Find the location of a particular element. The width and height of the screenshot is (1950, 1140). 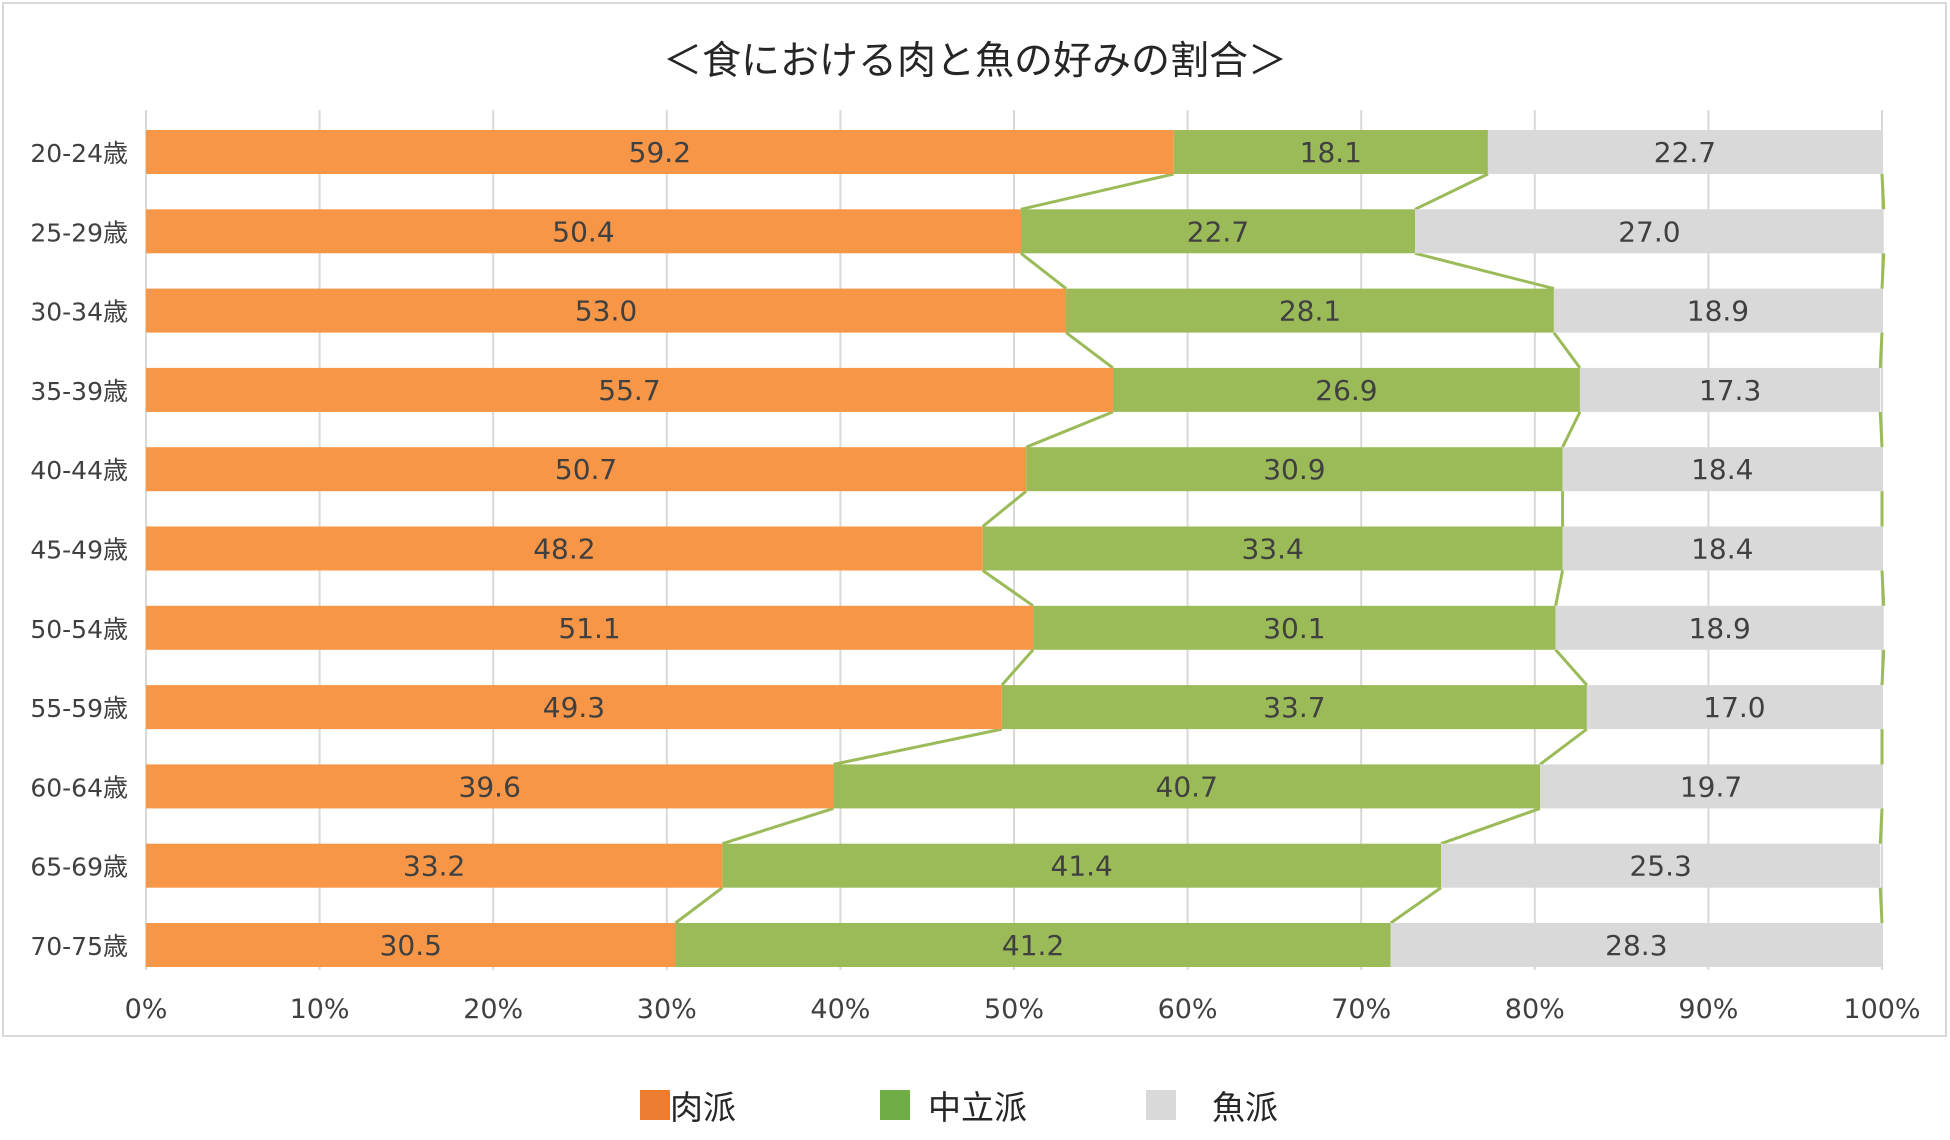

y-tick-label: 35-39歳 is located at coordinates (79, 391).